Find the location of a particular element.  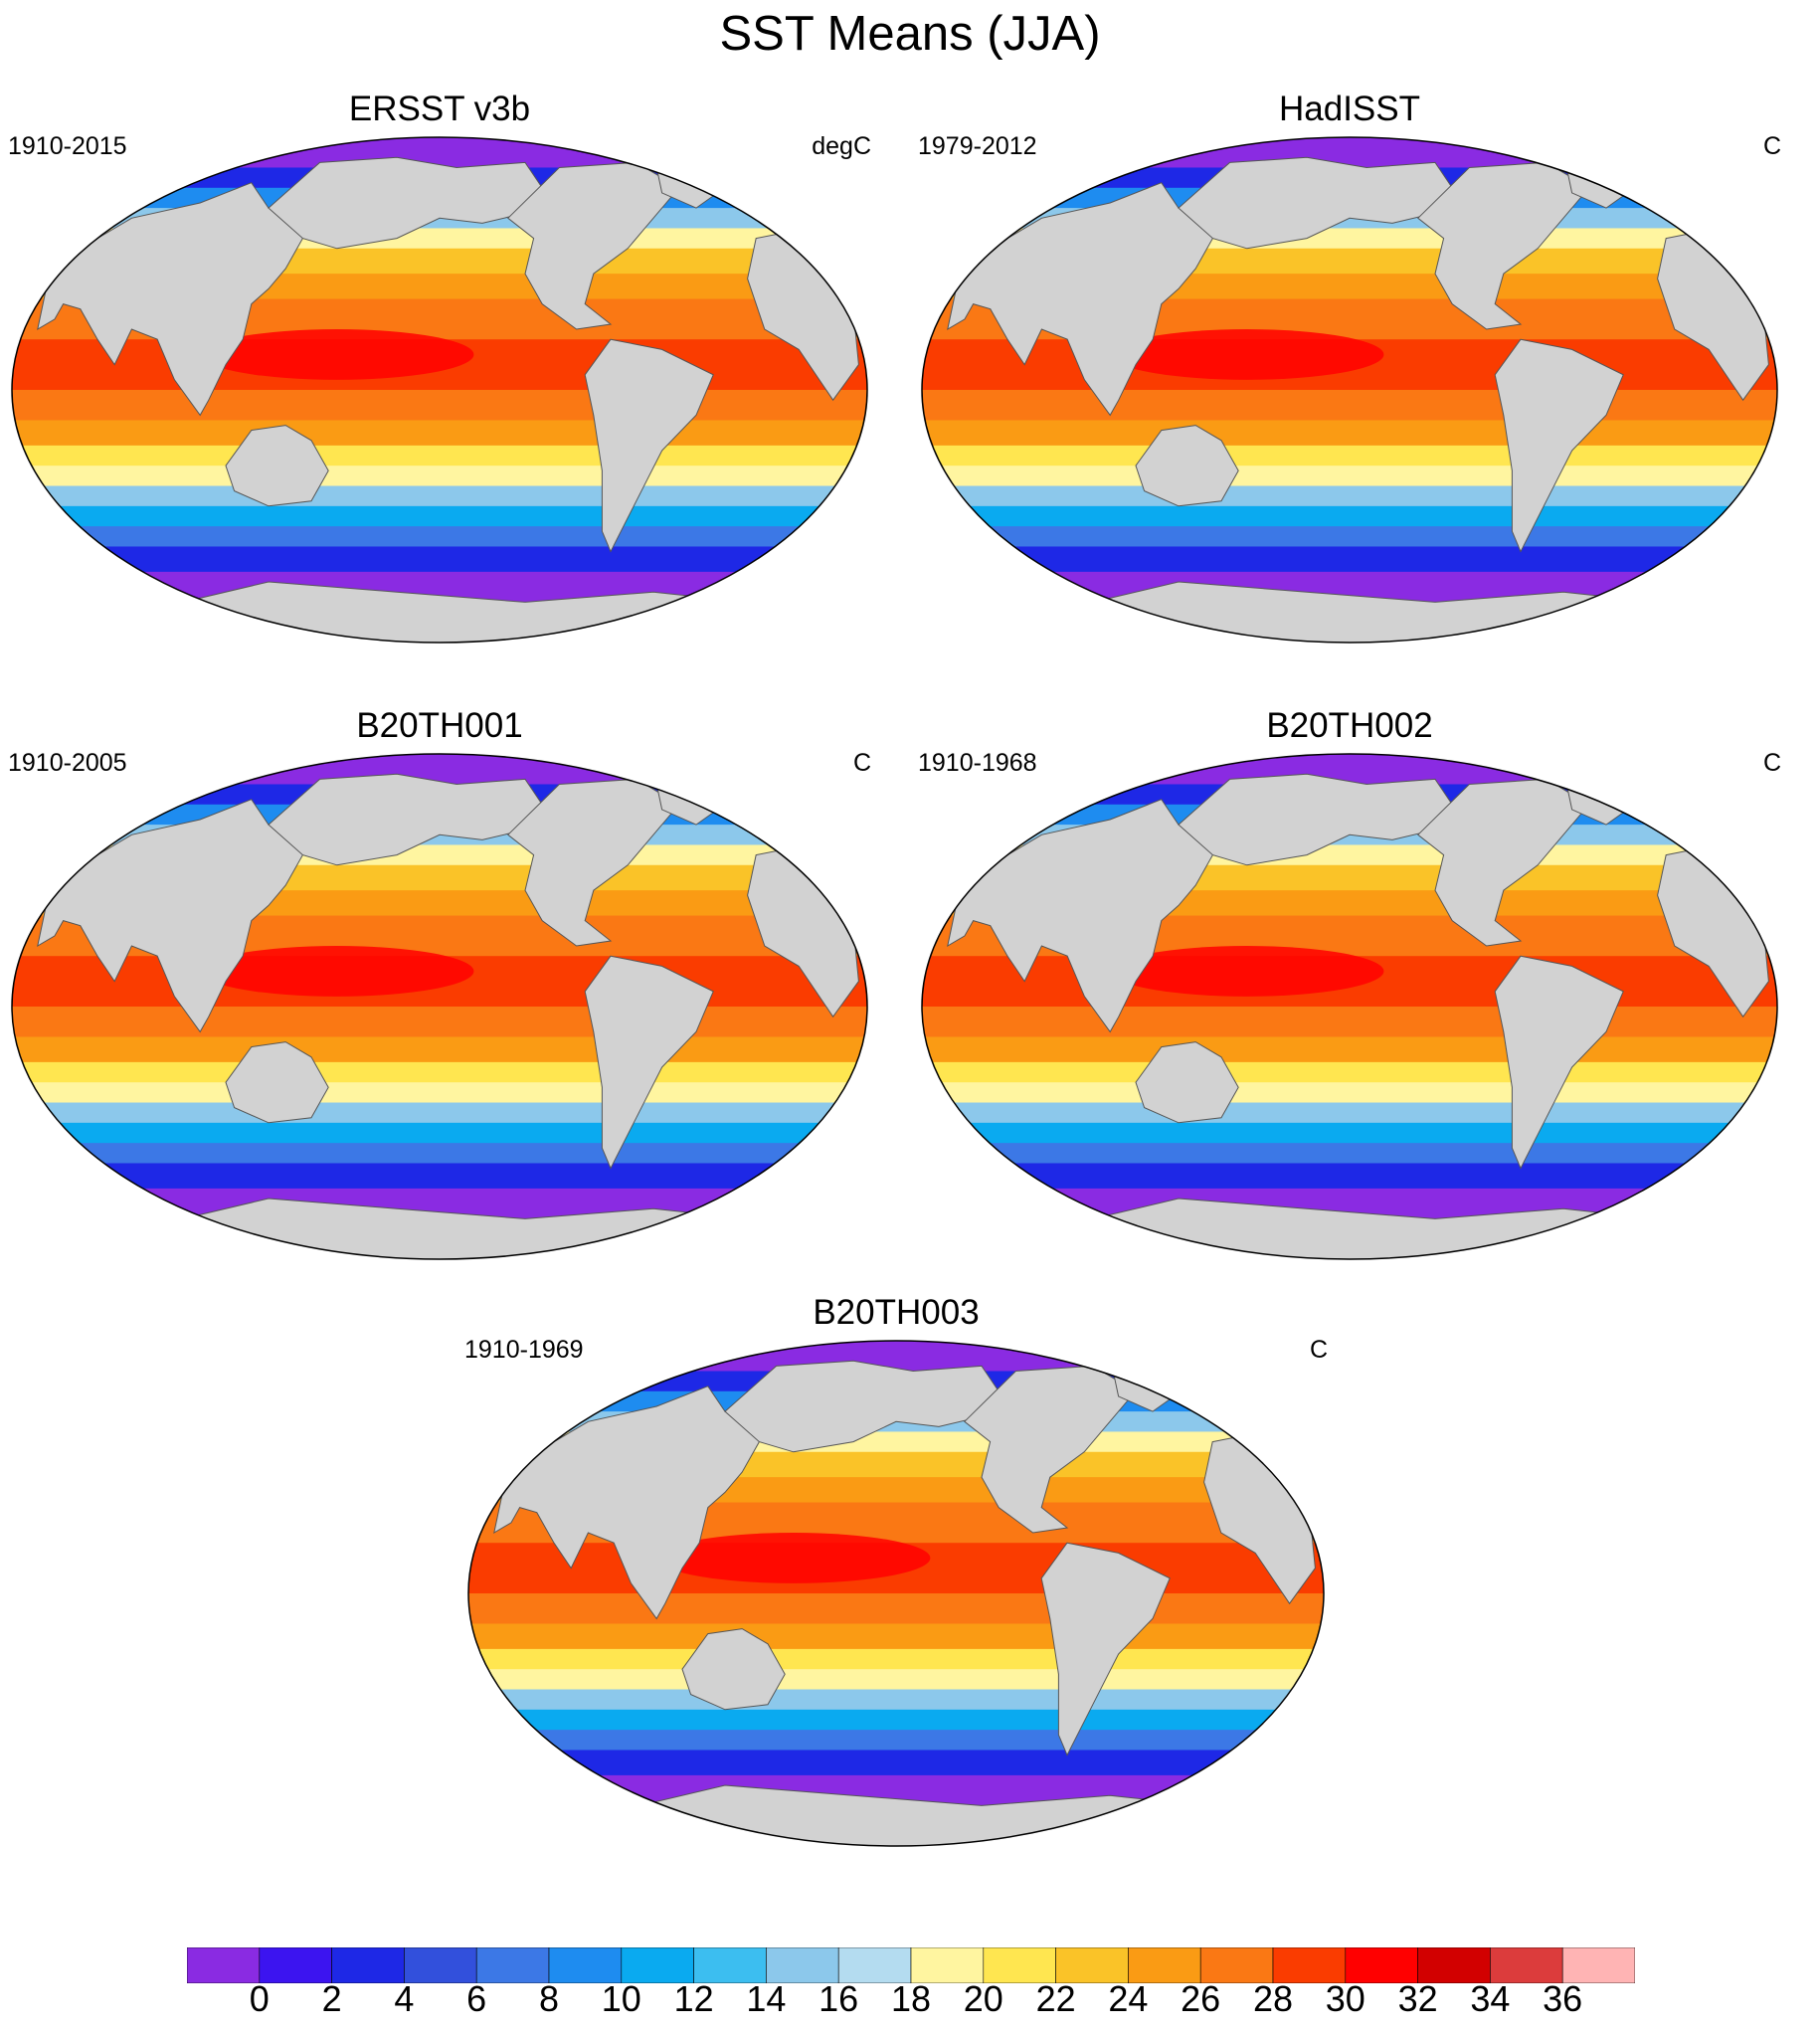

map-panel-b20th002: B20TH002 1910-1968 C is located at coordinates (1349, 985).